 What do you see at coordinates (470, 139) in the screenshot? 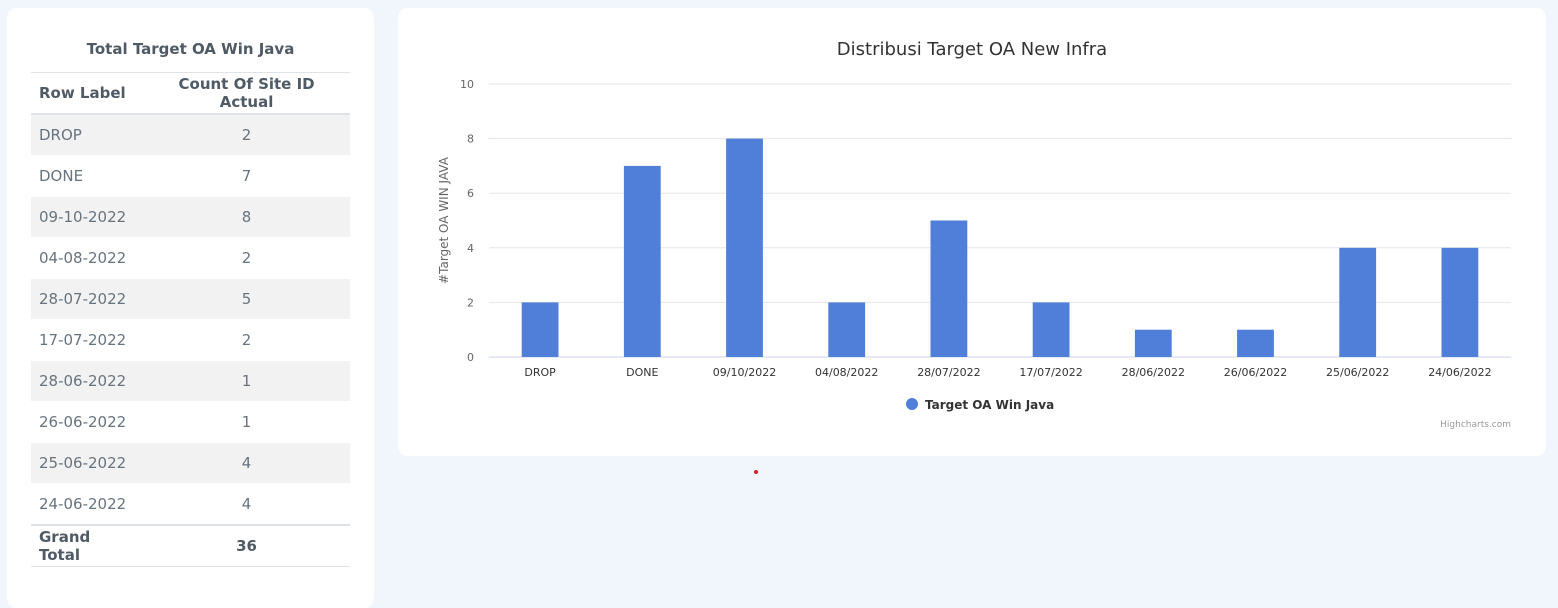
I see `y-tick-label: 8` at bounding box center [470, 139].